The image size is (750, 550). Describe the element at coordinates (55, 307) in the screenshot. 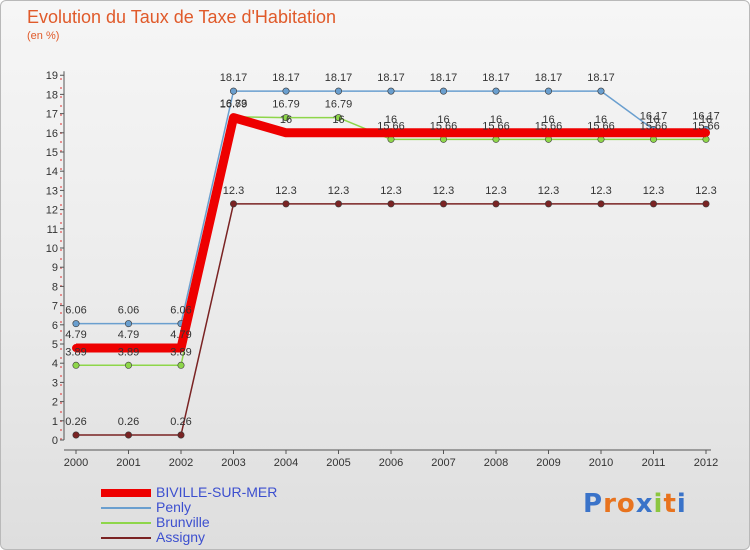

I see `y-tick-label: 7` at that location.